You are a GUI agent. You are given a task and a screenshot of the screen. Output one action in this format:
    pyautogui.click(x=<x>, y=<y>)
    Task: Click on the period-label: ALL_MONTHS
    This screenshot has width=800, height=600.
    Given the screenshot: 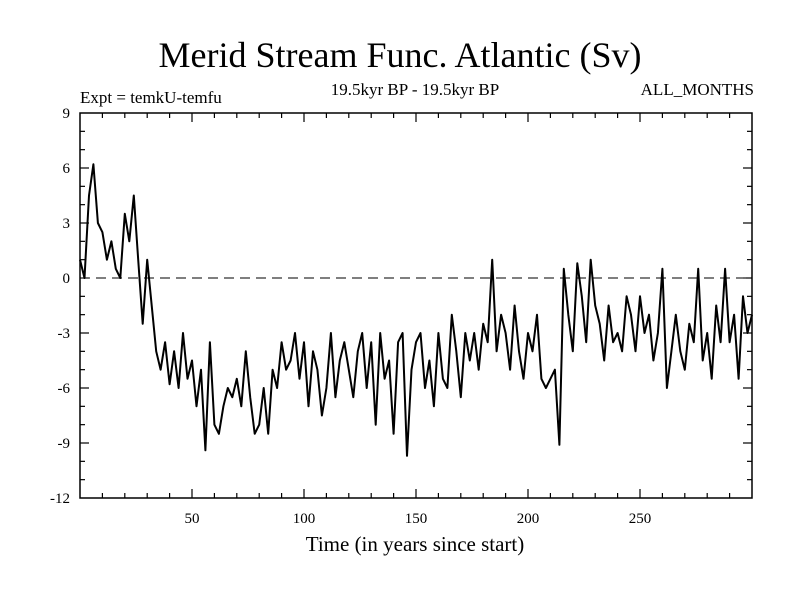 What is the action you would take?
    pyautogui.click(x=697, y=89)
    